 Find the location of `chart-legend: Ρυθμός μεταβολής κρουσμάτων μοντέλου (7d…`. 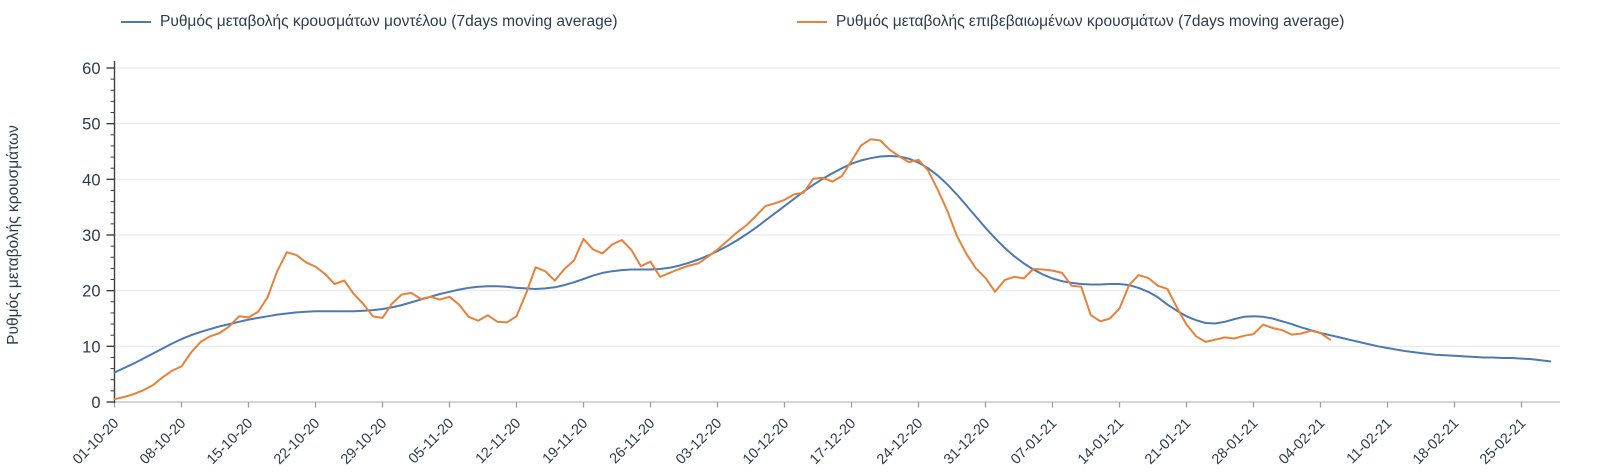

chart-legend: Ρυθμός μεταβολής κρουσμάτων μοντέλου (7d… is located at coordinates (800, 26).